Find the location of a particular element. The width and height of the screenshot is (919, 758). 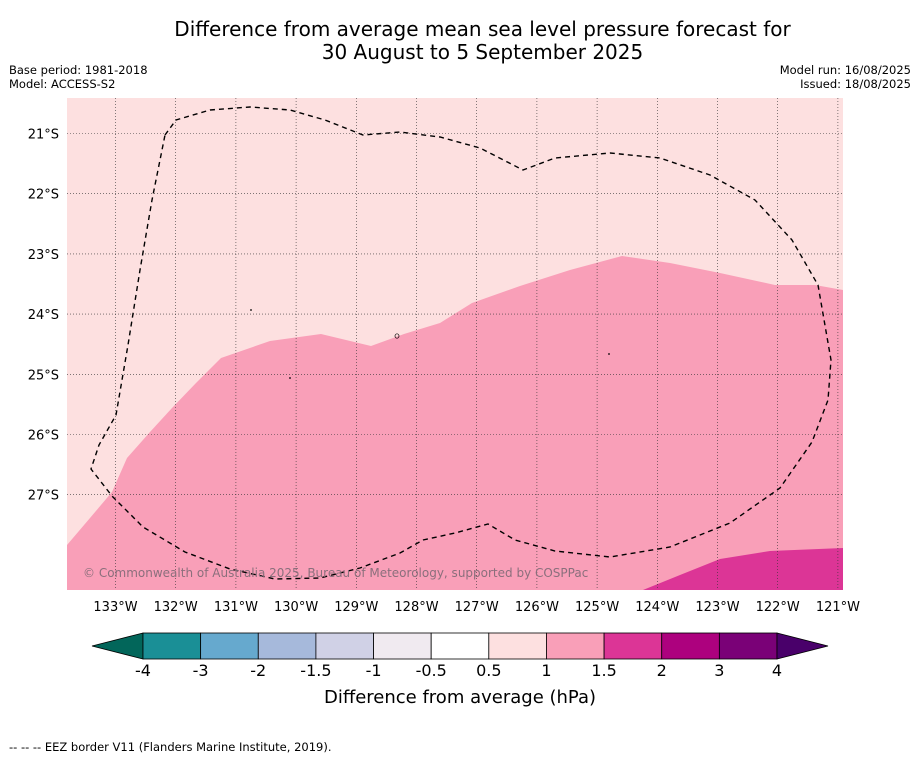

colorbar-tick-label: 3 is located at coordinates (719, 670).